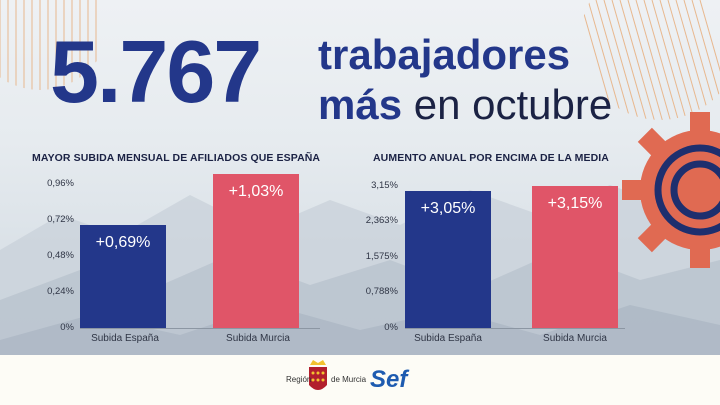 The image size is (720, 405). Describe the element at coordinates (258, 338) in the screenshot. I see `chart1-category-label: Subida Murcia` at that location.